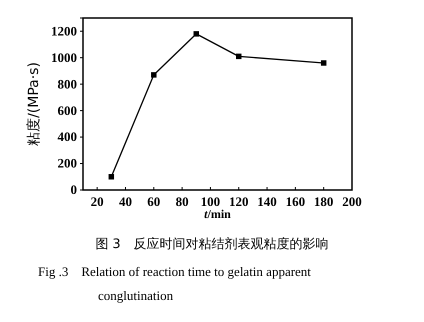 This screenshot has width=424, height=322. What do you see at coordinates (67, 110) in the screenshot?
I see `y-tick-label: 600` at bounding box center [67, 110].